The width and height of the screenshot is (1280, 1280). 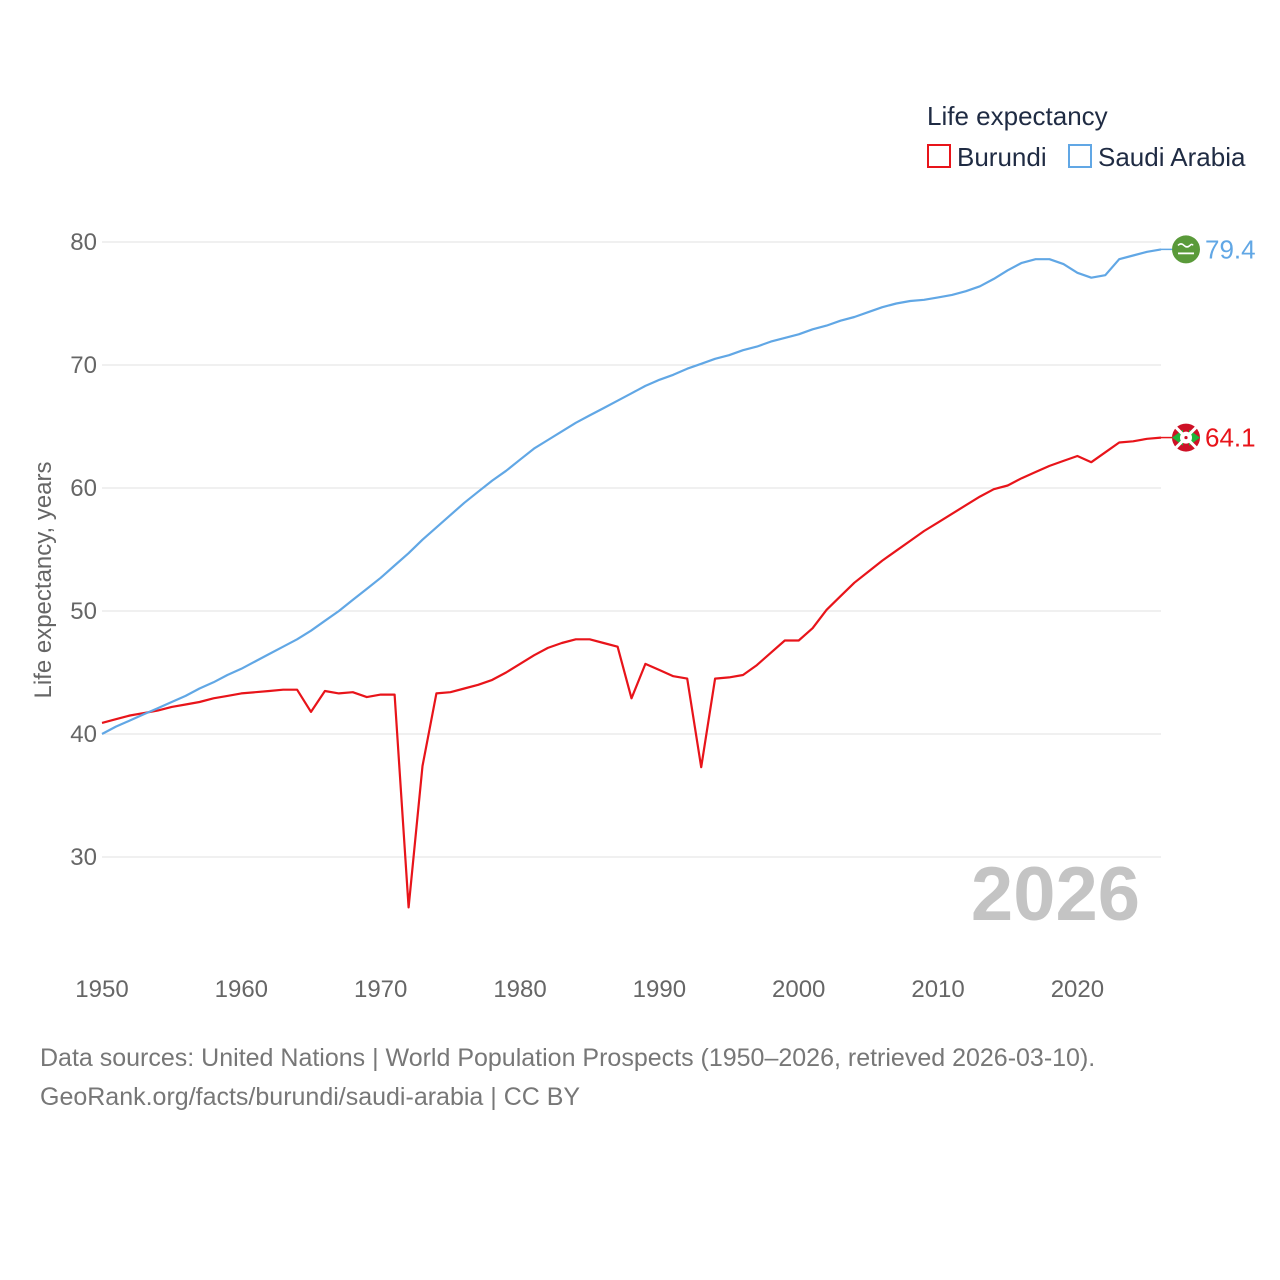 I want to click on y-tick-label: 70, so click(x=83, y=365).